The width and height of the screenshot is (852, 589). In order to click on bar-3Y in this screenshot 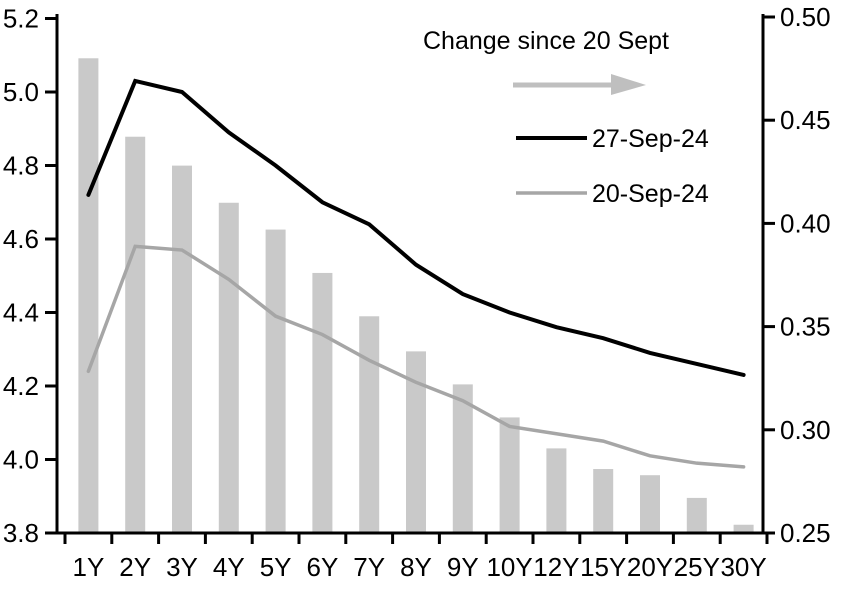, I will do `click(182, 349)`.